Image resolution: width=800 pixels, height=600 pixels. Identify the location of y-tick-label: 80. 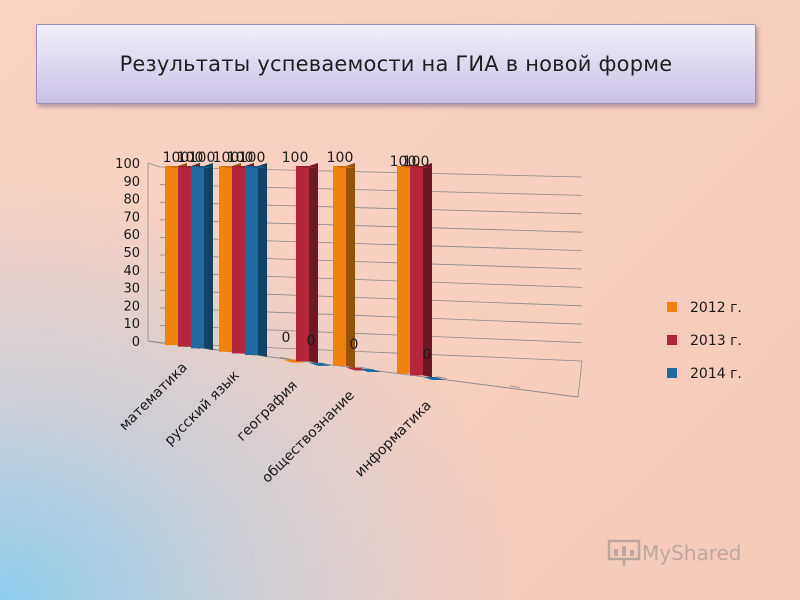
(131, 200).